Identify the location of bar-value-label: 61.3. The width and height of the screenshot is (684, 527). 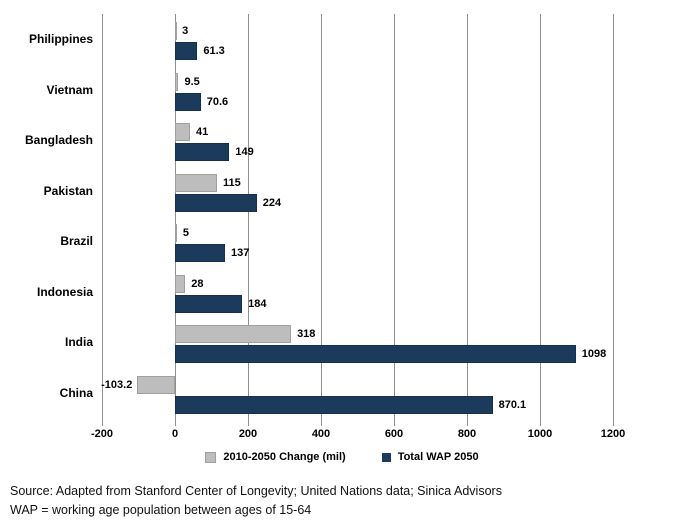
(214, 51).